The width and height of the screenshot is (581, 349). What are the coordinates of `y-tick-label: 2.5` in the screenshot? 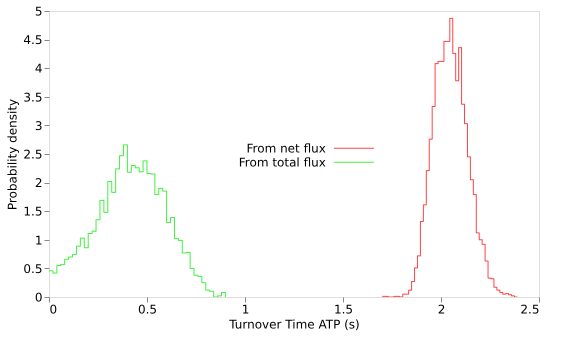 It's located at (32, 155).